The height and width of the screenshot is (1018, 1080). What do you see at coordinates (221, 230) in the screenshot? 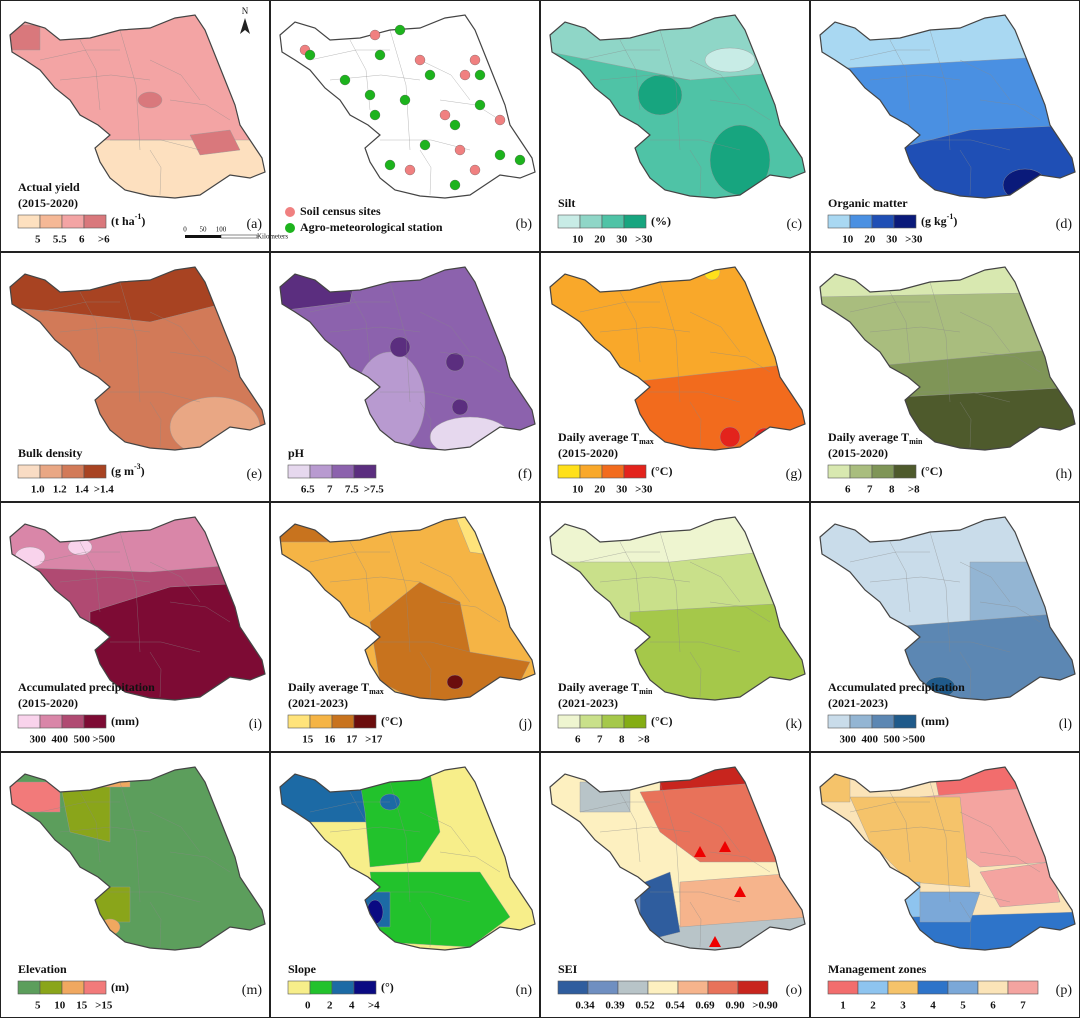
I see `scale-tick: 100` at bounding box center [221, 230].